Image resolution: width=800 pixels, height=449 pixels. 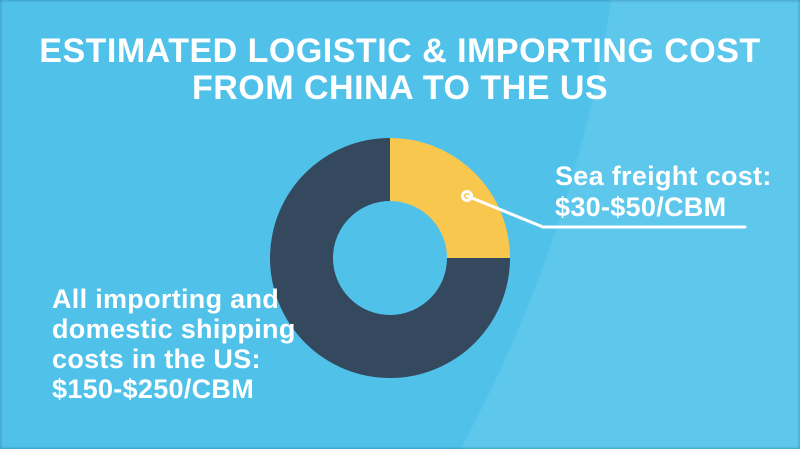 What do you see at coordinates (174, 329) in the screenshot?
I see `domestic-callout-line-2: domestic shipping` at bounding box center [174, 329].